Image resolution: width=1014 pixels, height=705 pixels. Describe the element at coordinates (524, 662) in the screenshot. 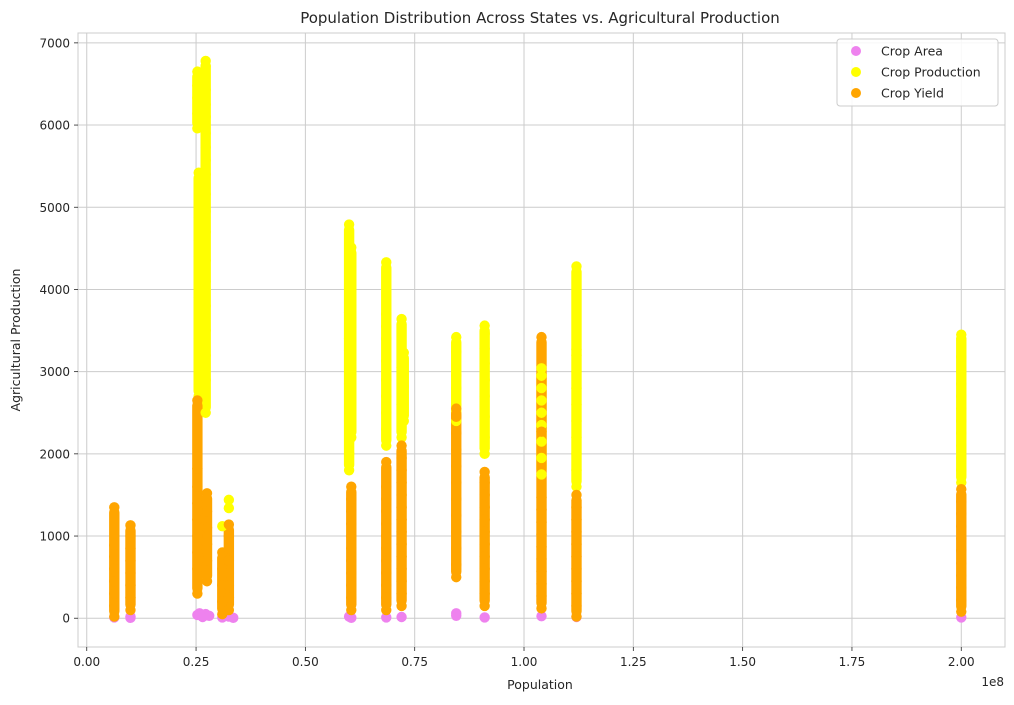

I see `x-tick-label: 1.00` at that location.